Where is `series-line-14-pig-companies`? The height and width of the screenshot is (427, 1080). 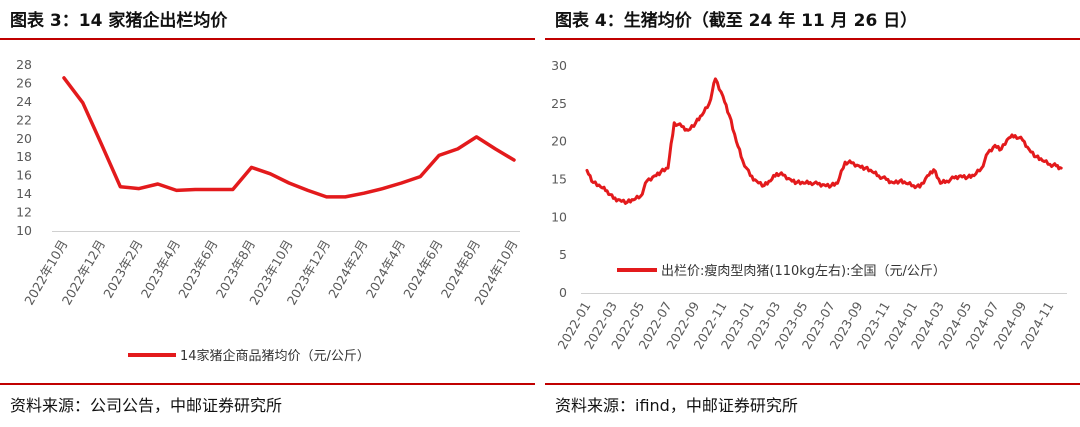
series-line-14-pig-companies is located at coordinates (289, 137).